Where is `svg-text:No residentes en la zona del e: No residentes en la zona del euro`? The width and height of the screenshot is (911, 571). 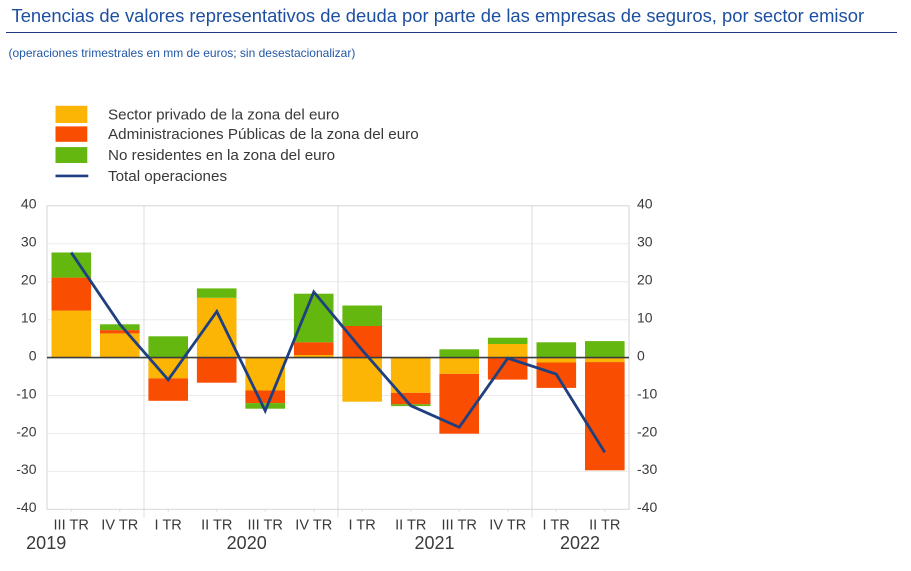 svg-text:No residentes en la zona del e: No residentes en la zona del euro is located at coordinates (221, 155).